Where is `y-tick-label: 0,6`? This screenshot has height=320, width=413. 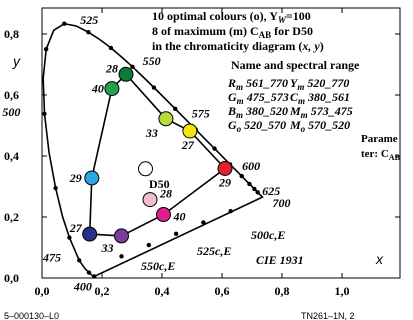 y-tick-label: 0,6 is located at coordinates (11, 95).